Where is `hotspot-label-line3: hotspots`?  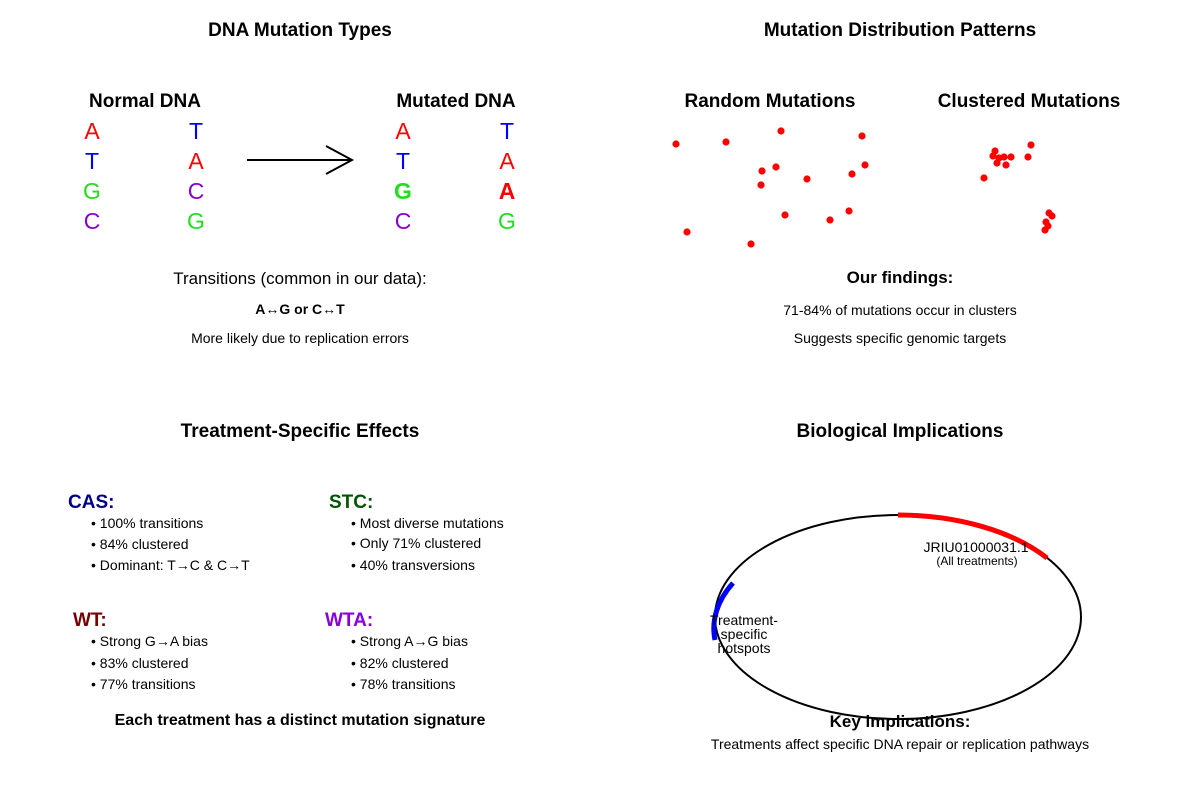 hotspot-label-line3: hotspots is located at coordinates (744, 648).